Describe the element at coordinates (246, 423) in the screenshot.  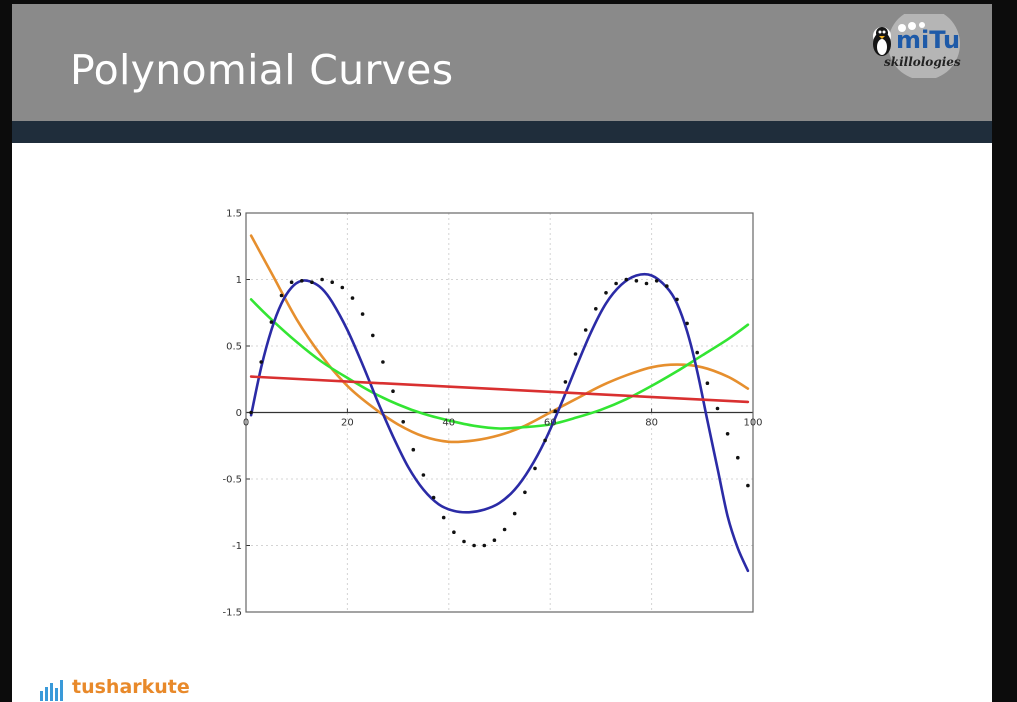
I see `x-tick-label: 0` at that location.